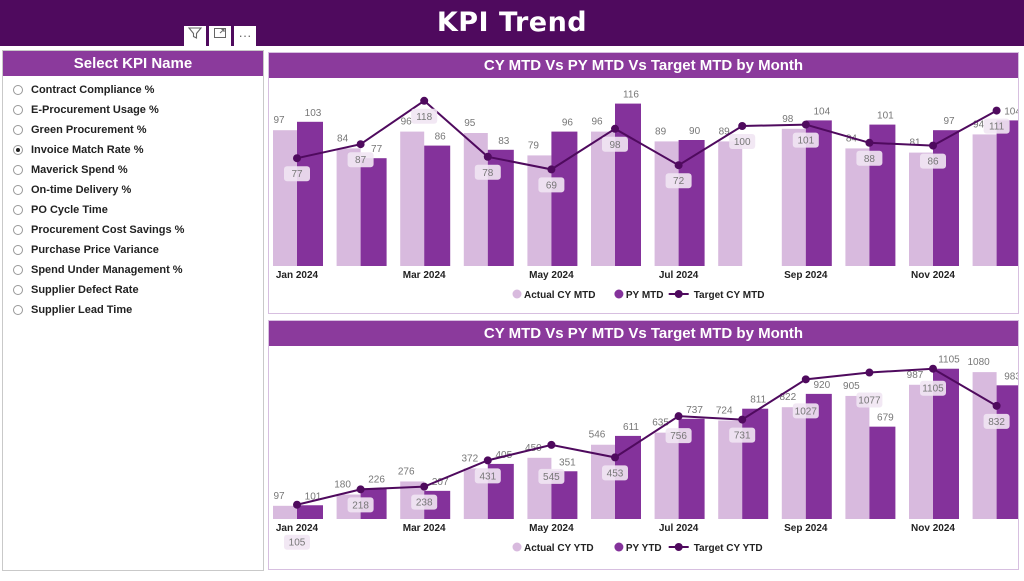  Describe the element at coordinates (996, 422) in the screenshot. I see `target-data-label: 832` at that location.